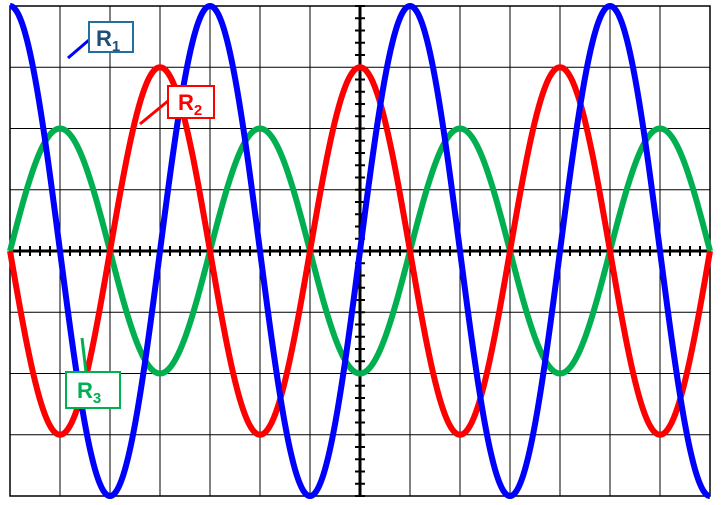  What do you see at coordinates (154, 112) in the screenshot?
I see `r2-leader-line` at bounding box center [154, 112].